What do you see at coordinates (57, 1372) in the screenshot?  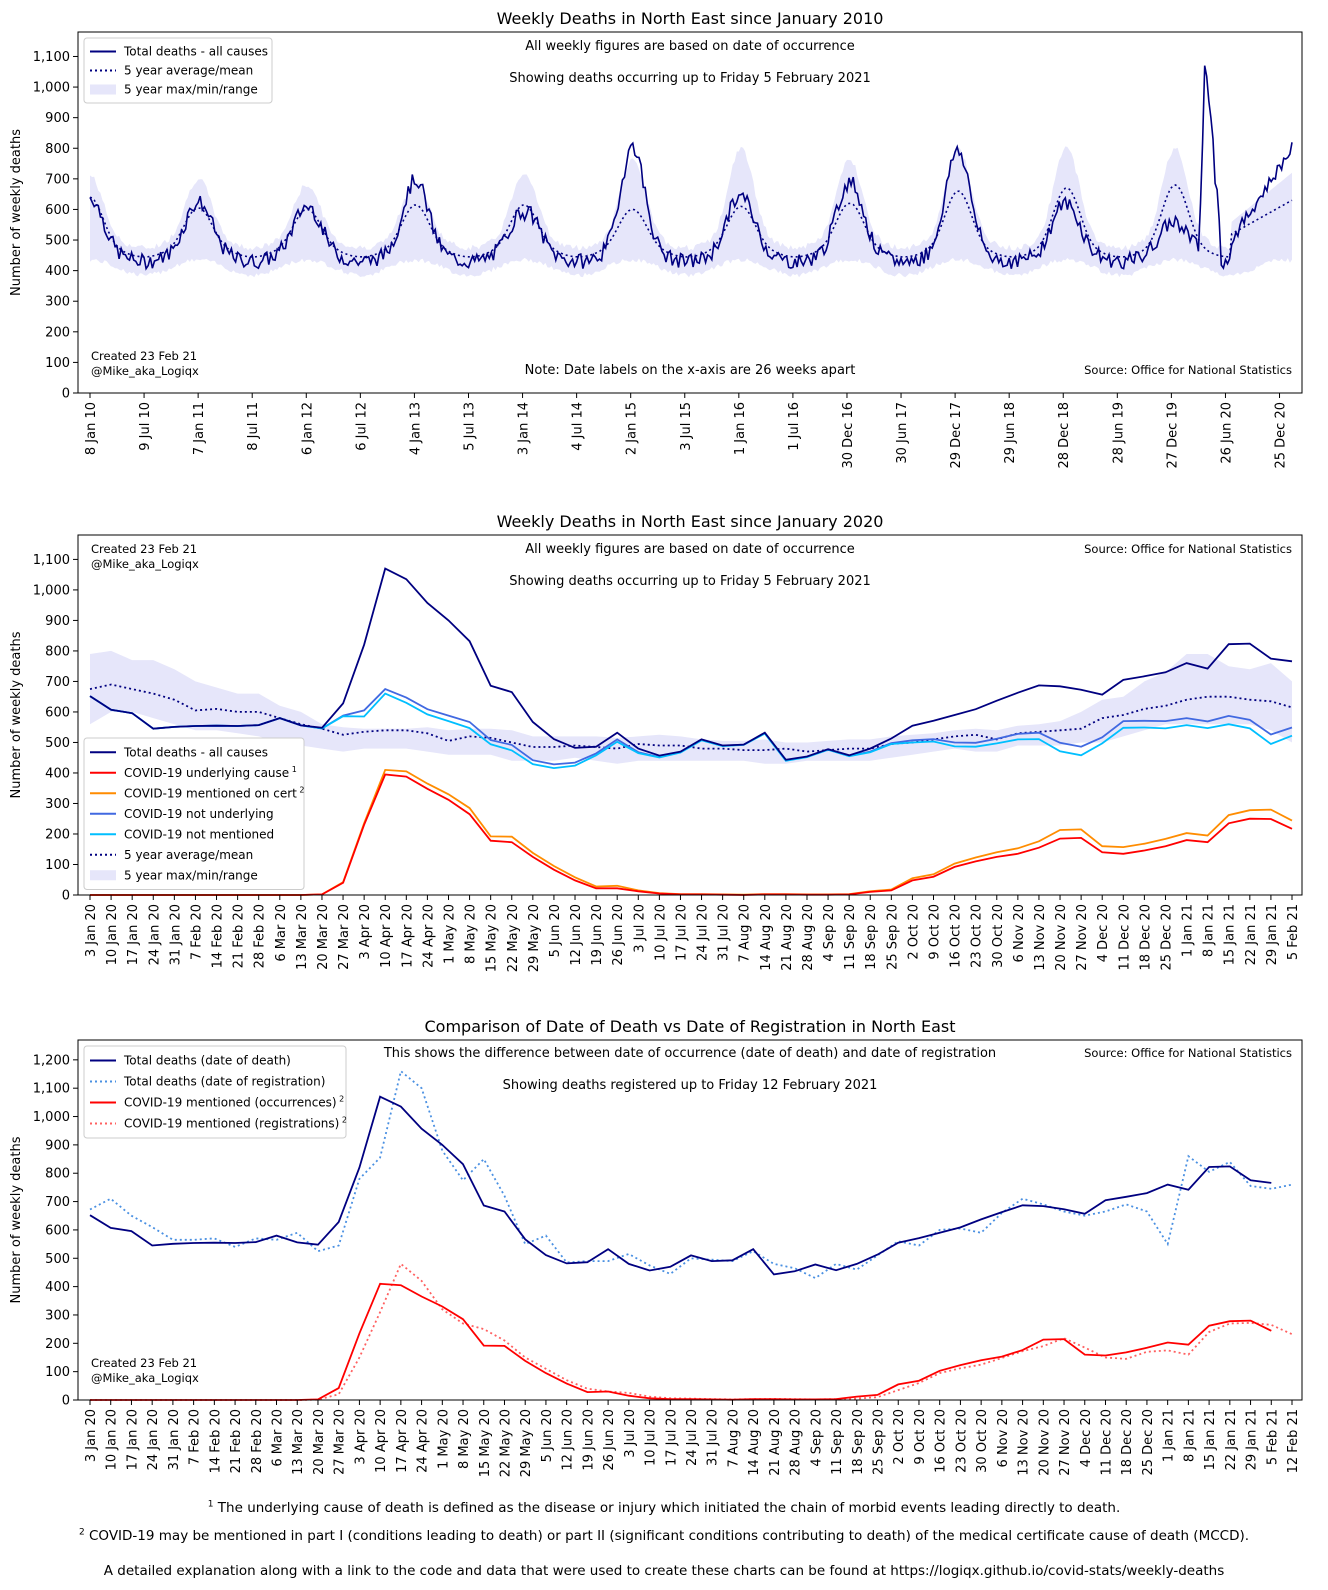 I see `y-tick-label: 100` at bounding box center [57, 1372].